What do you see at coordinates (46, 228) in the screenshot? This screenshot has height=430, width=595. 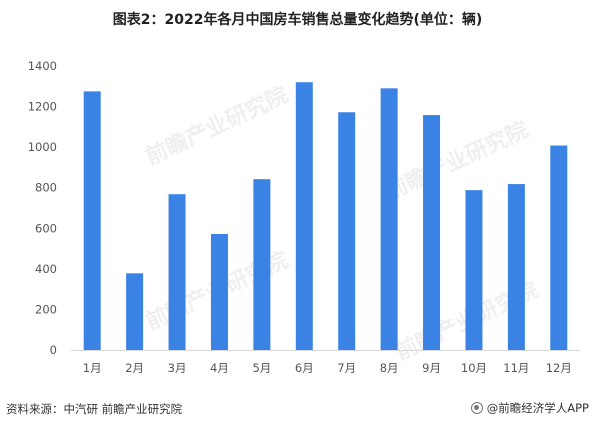 I see `y-tick-label-3: 600` at bounding box center [46, 228].